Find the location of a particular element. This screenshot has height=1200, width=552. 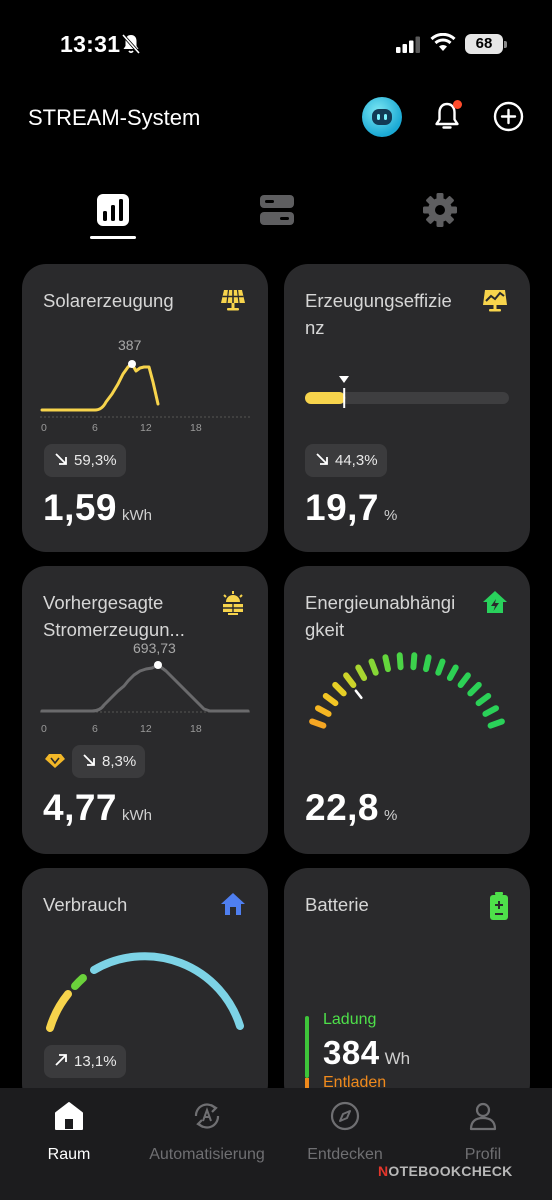

arc-segment-blue is located at coordinates (167, 991).